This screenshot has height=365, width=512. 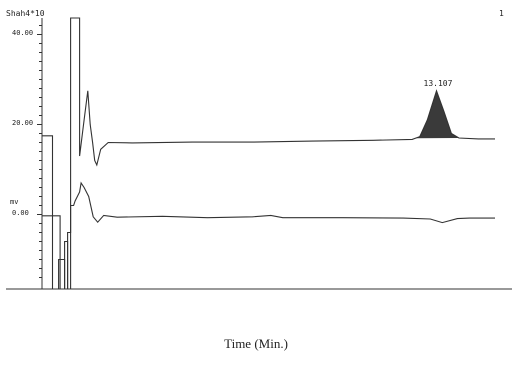 What do you see at coordinates (14, 202) in the screenshot?
I see `y-unit-label: mv` at bounding box center [14, 202].